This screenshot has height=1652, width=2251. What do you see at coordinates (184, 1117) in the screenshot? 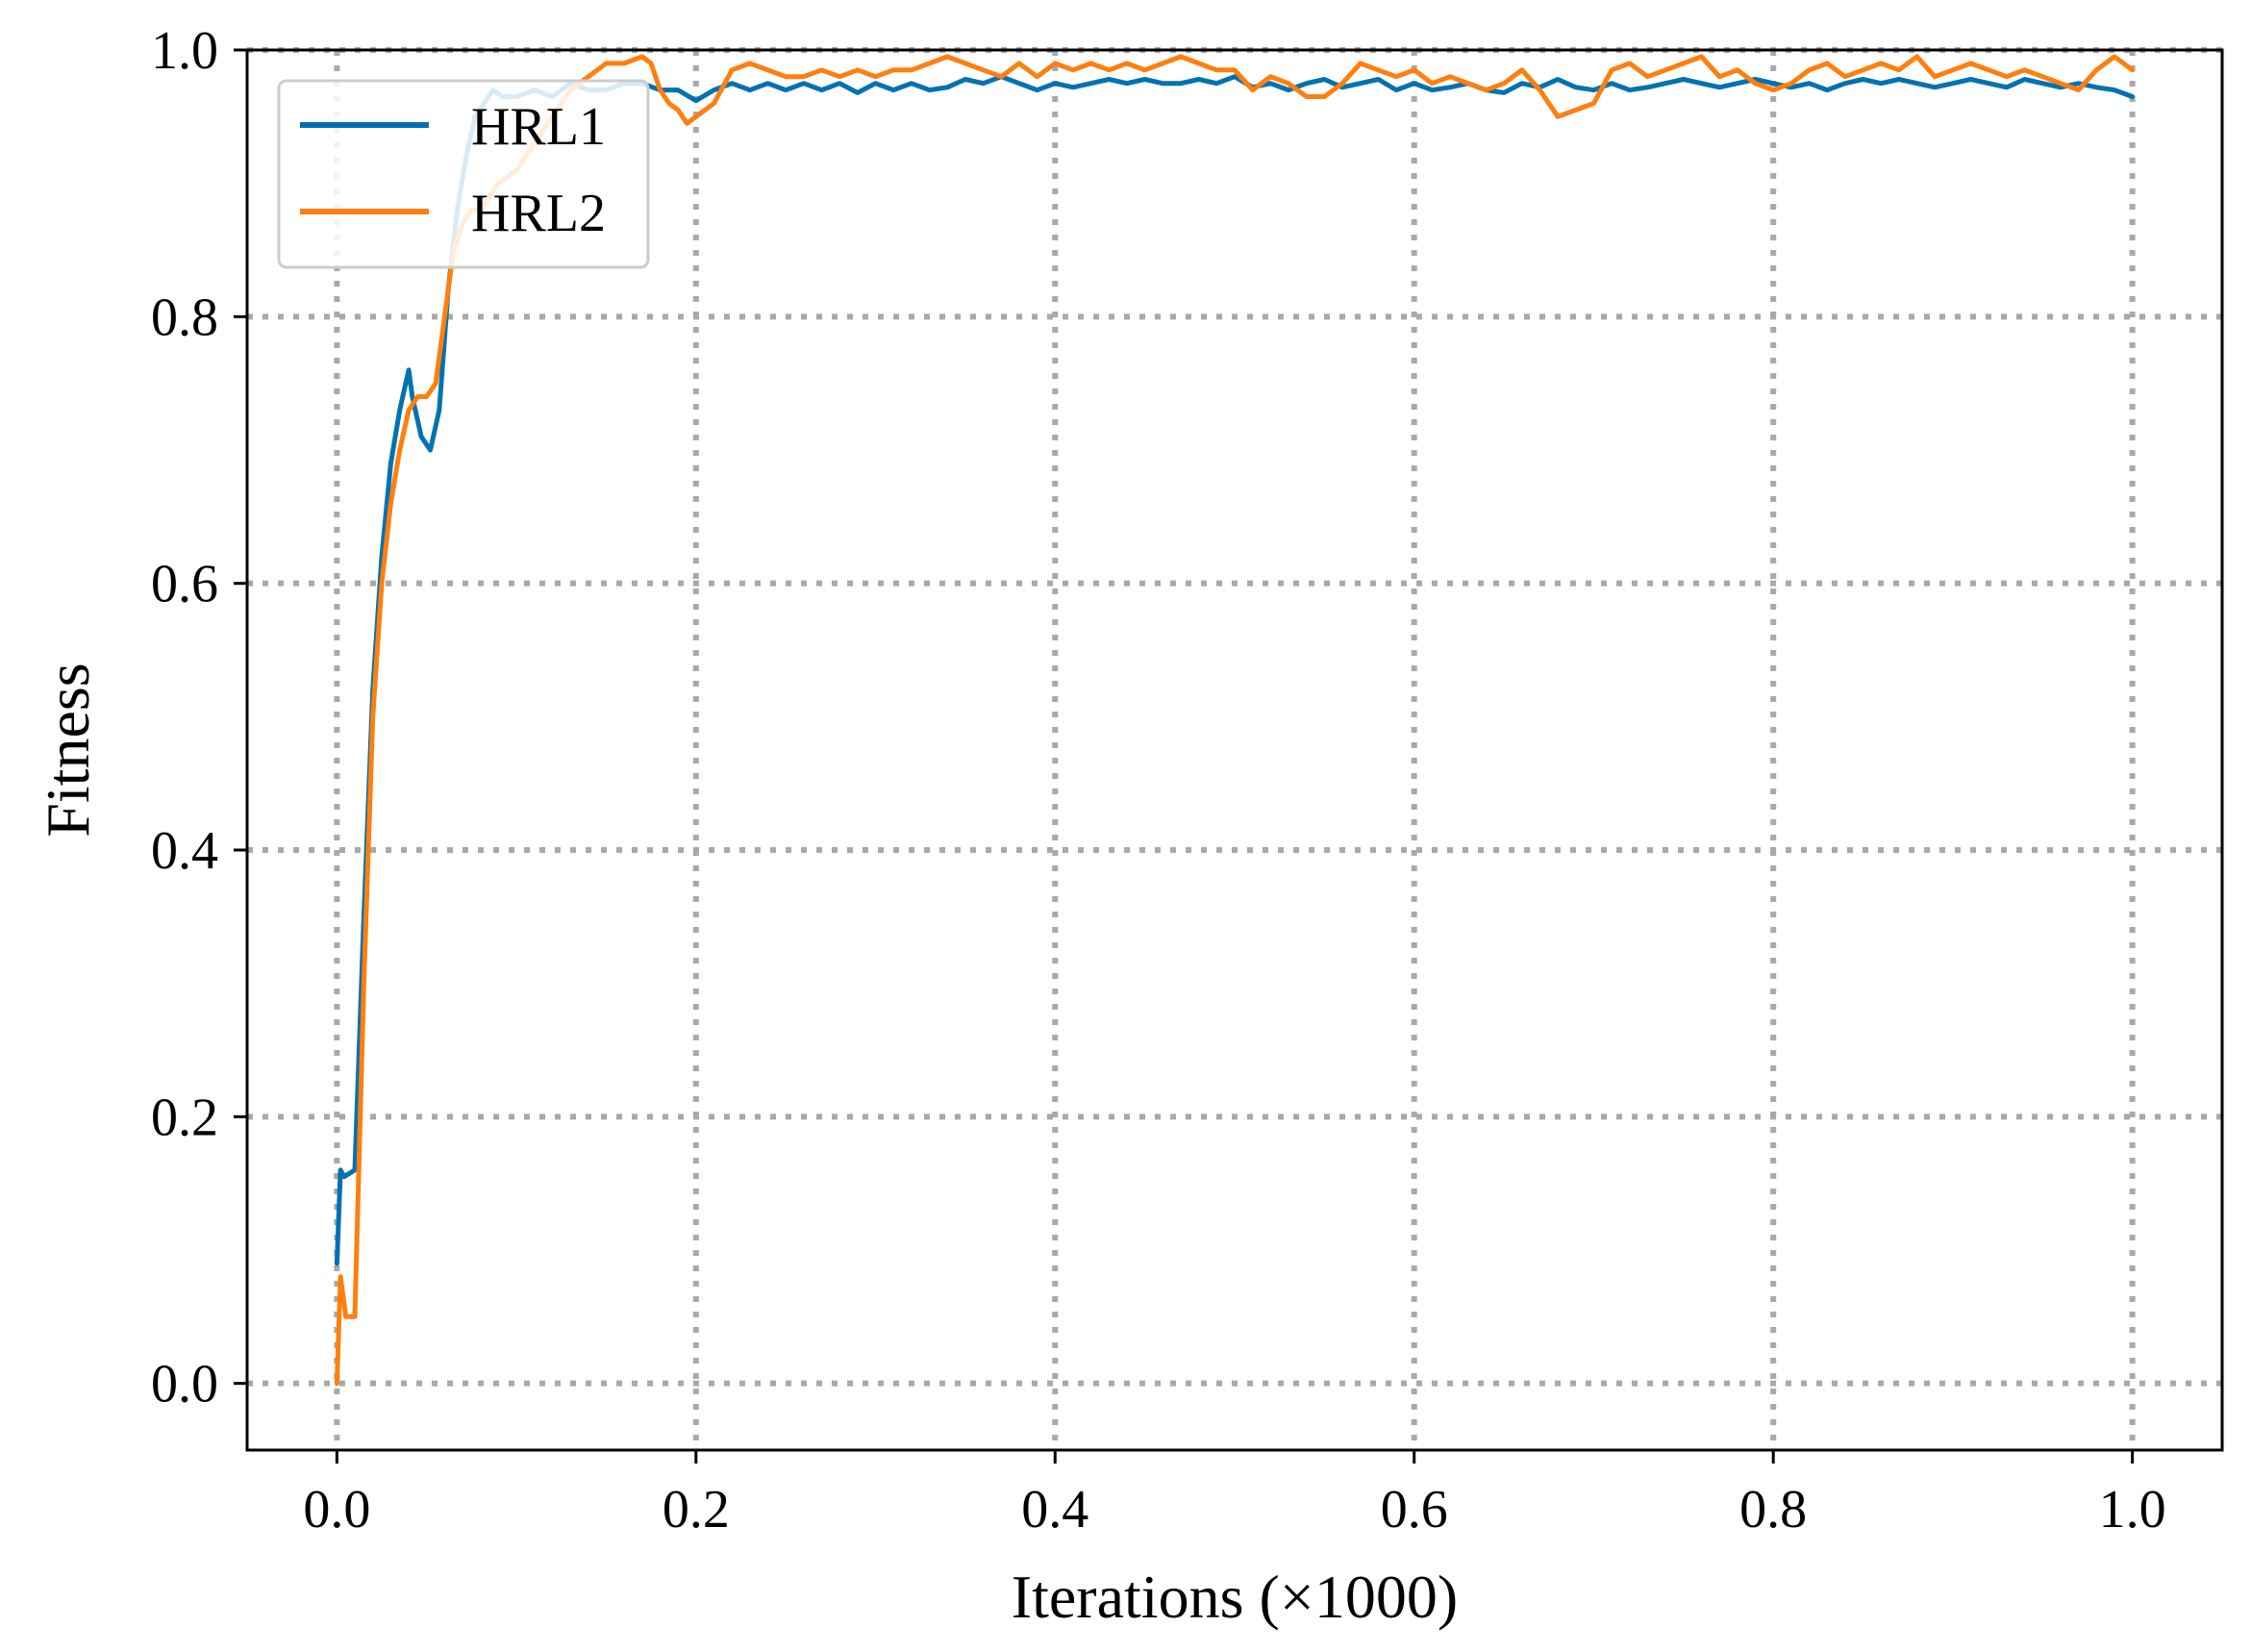
I see `y-tick-label: 0.2` at bounding box center [184, 1117].